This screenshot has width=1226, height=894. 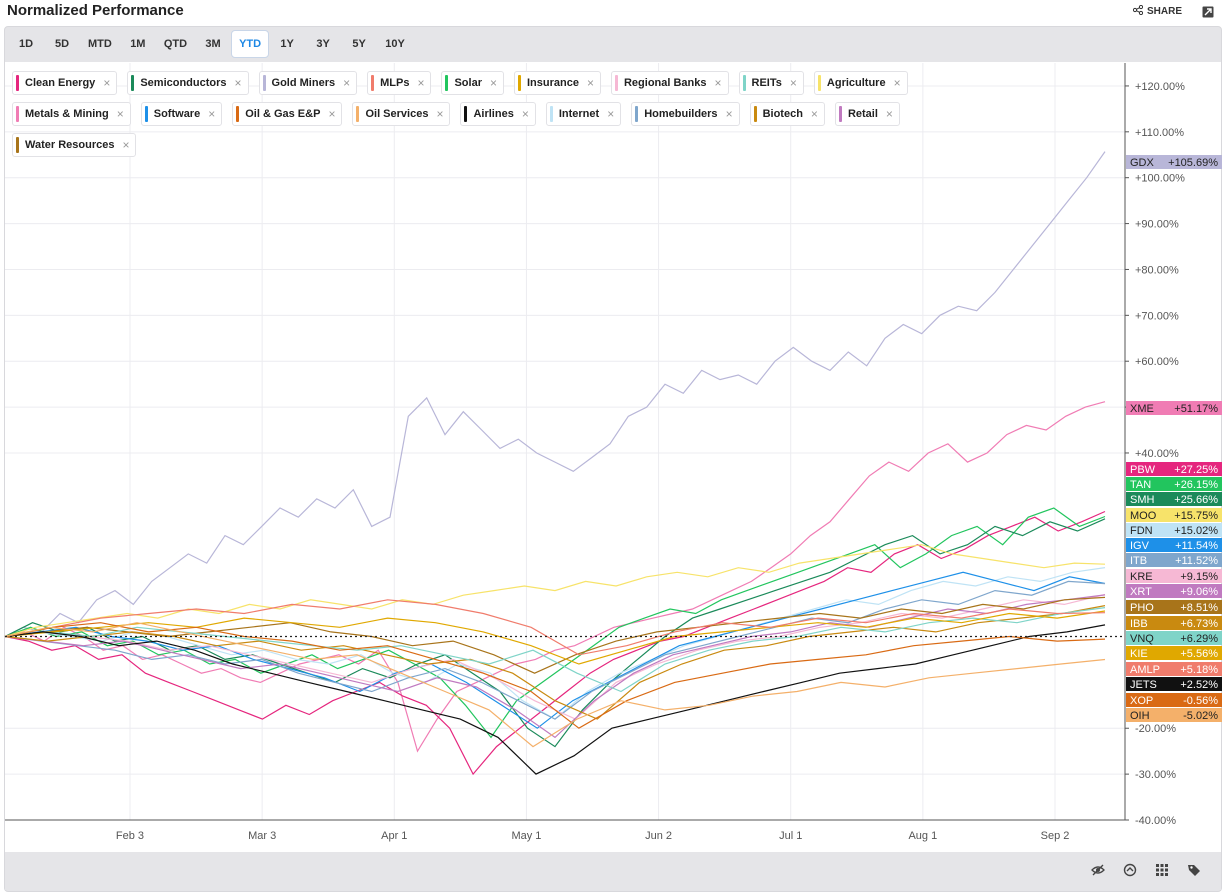 I want to click on series-chip: Semiconductors ×, so click(x=188, y=83).